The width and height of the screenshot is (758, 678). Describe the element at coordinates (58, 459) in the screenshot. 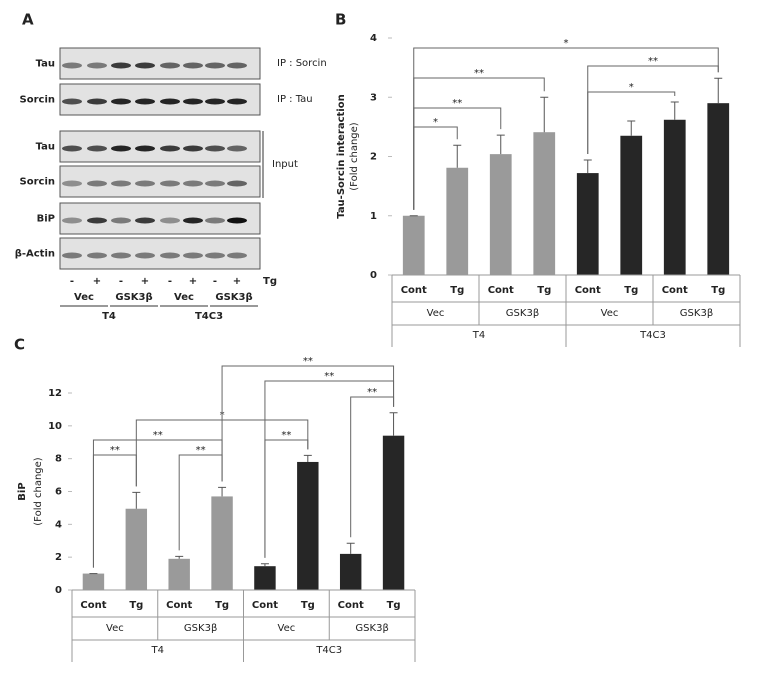

I see `y-tick-label: 8` at that location.